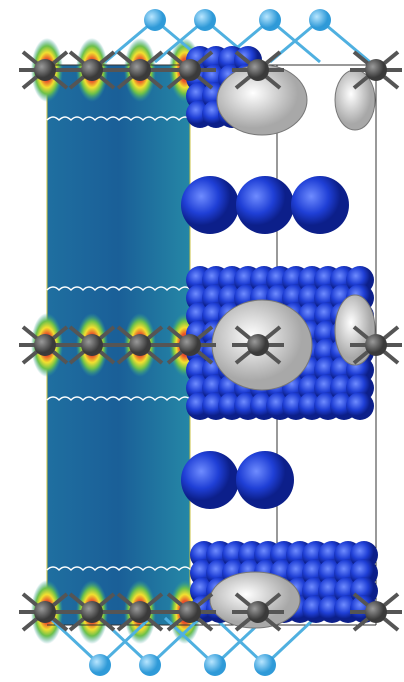 The width and height of the screenshot is (404, 682). What do you see at coordinates (355, 100) in the screenshot?
I see `iso-grey` at bounding box center [355, 100].